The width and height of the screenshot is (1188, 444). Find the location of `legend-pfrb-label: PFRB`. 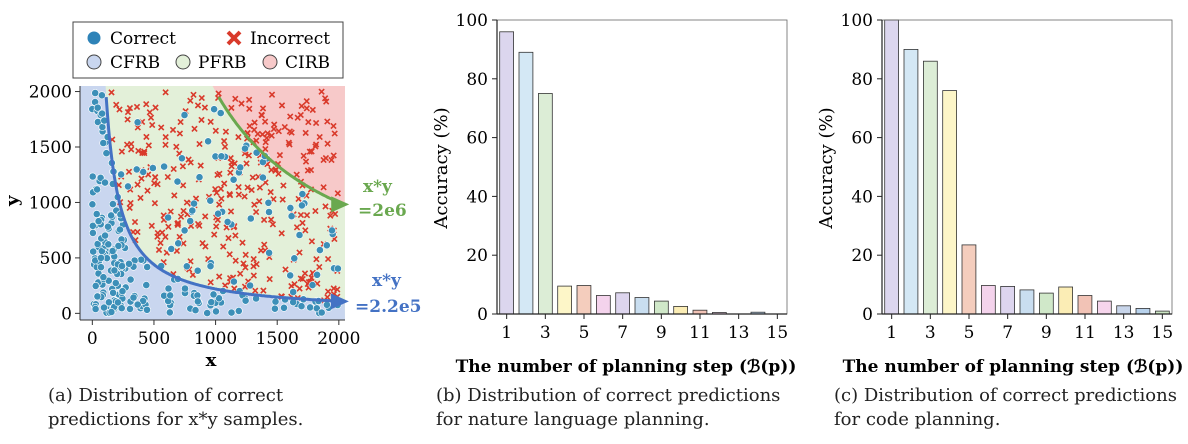

legend-pfrb-label: PFRB is located at coordinates (222, 63).